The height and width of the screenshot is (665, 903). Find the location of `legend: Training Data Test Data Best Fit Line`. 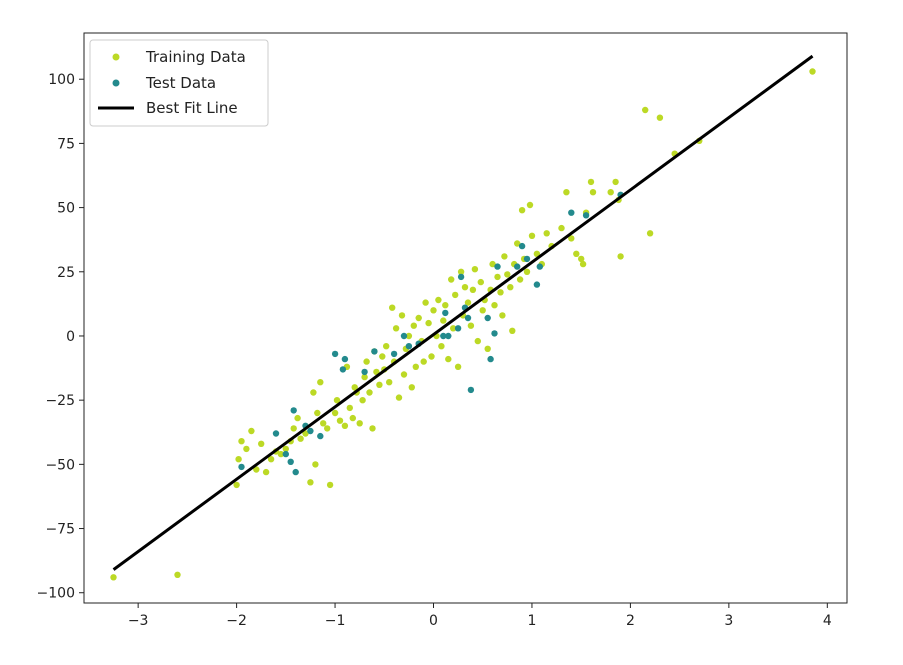

legend: Training Data Test Data Best Fit Line is located at coordinates (179, 83).